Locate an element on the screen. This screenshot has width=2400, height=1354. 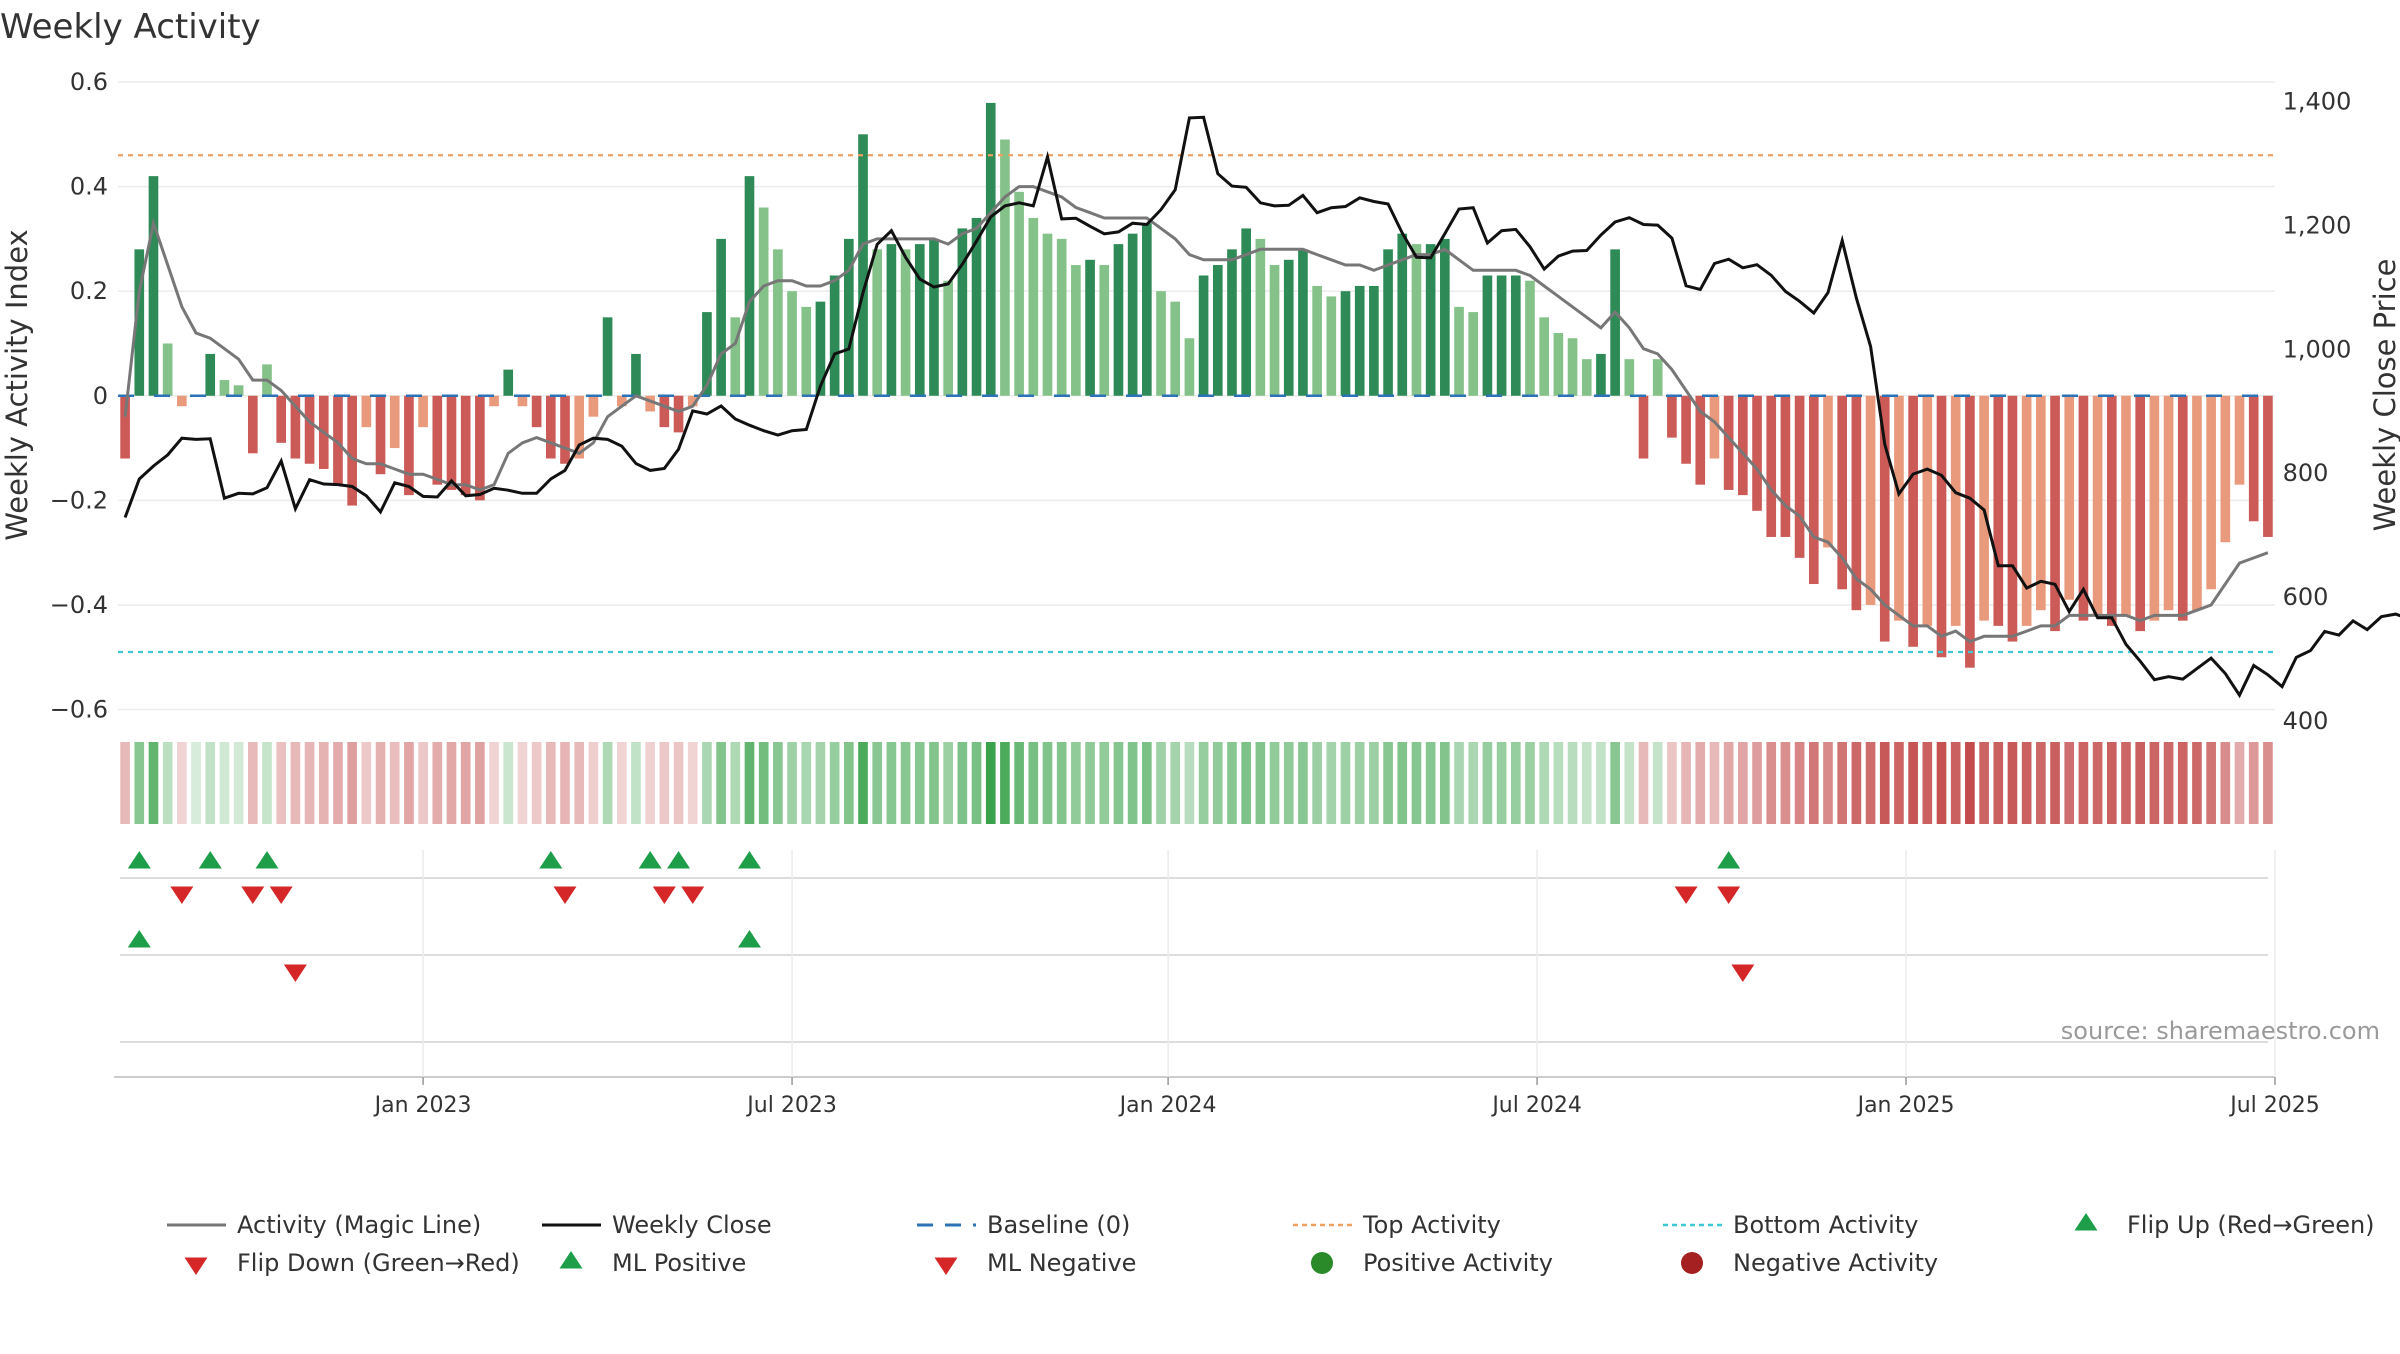
flip-markers is located at coordinates (941, 916).